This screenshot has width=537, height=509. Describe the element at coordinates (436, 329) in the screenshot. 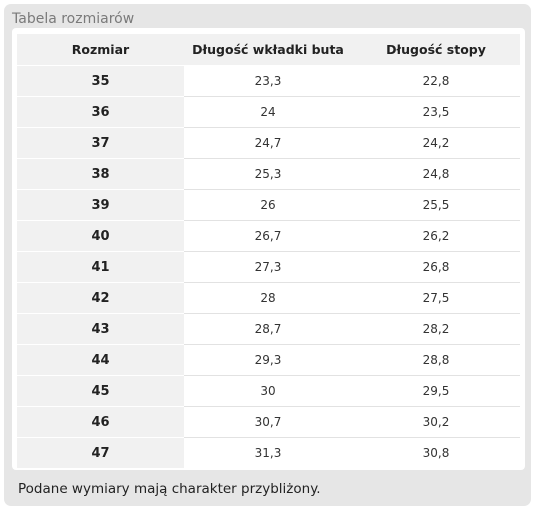

I see `foot-length-cell: 28,2` at that location.